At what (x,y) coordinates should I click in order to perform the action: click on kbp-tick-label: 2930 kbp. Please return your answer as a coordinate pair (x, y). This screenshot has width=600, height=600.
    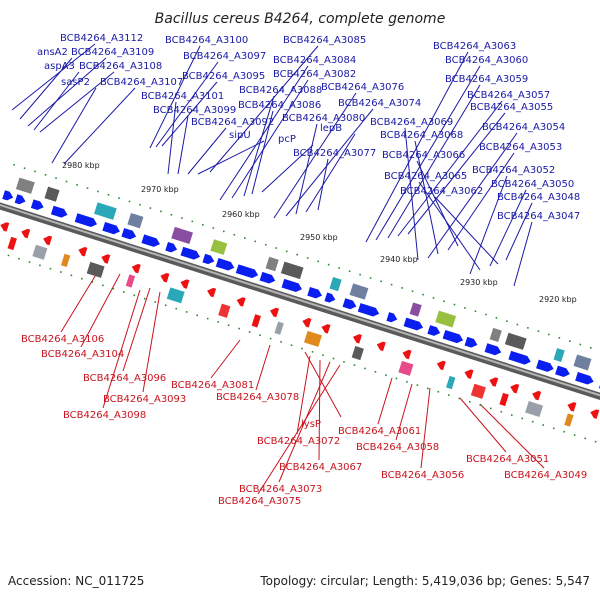
    Looking at the image, I should click on (479, 282).